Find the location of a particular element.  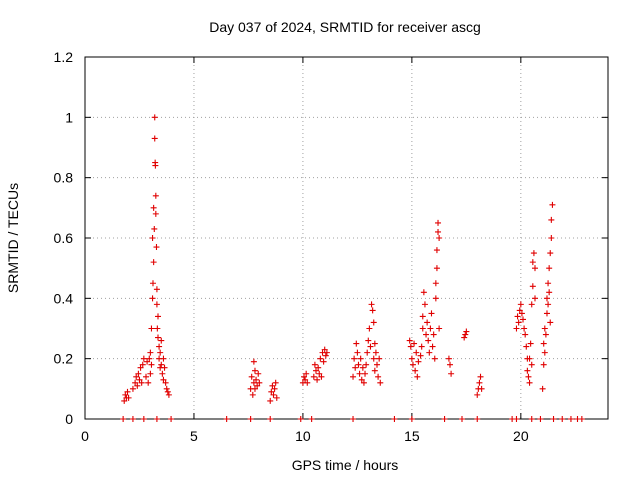

x-tick-label: 20 is located at coordinates (521, 436).